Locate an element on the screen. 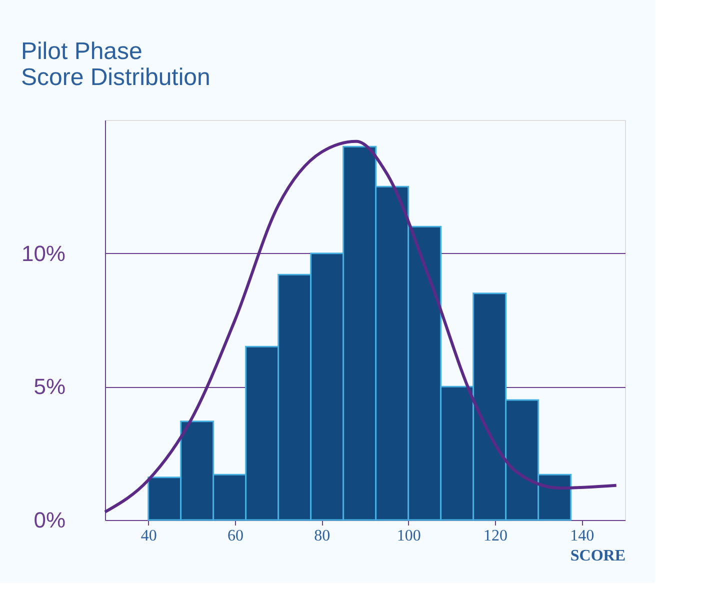 This screenshot has width=724, height=613. x-tick-label: 140 is located at coordinates (582, 536).